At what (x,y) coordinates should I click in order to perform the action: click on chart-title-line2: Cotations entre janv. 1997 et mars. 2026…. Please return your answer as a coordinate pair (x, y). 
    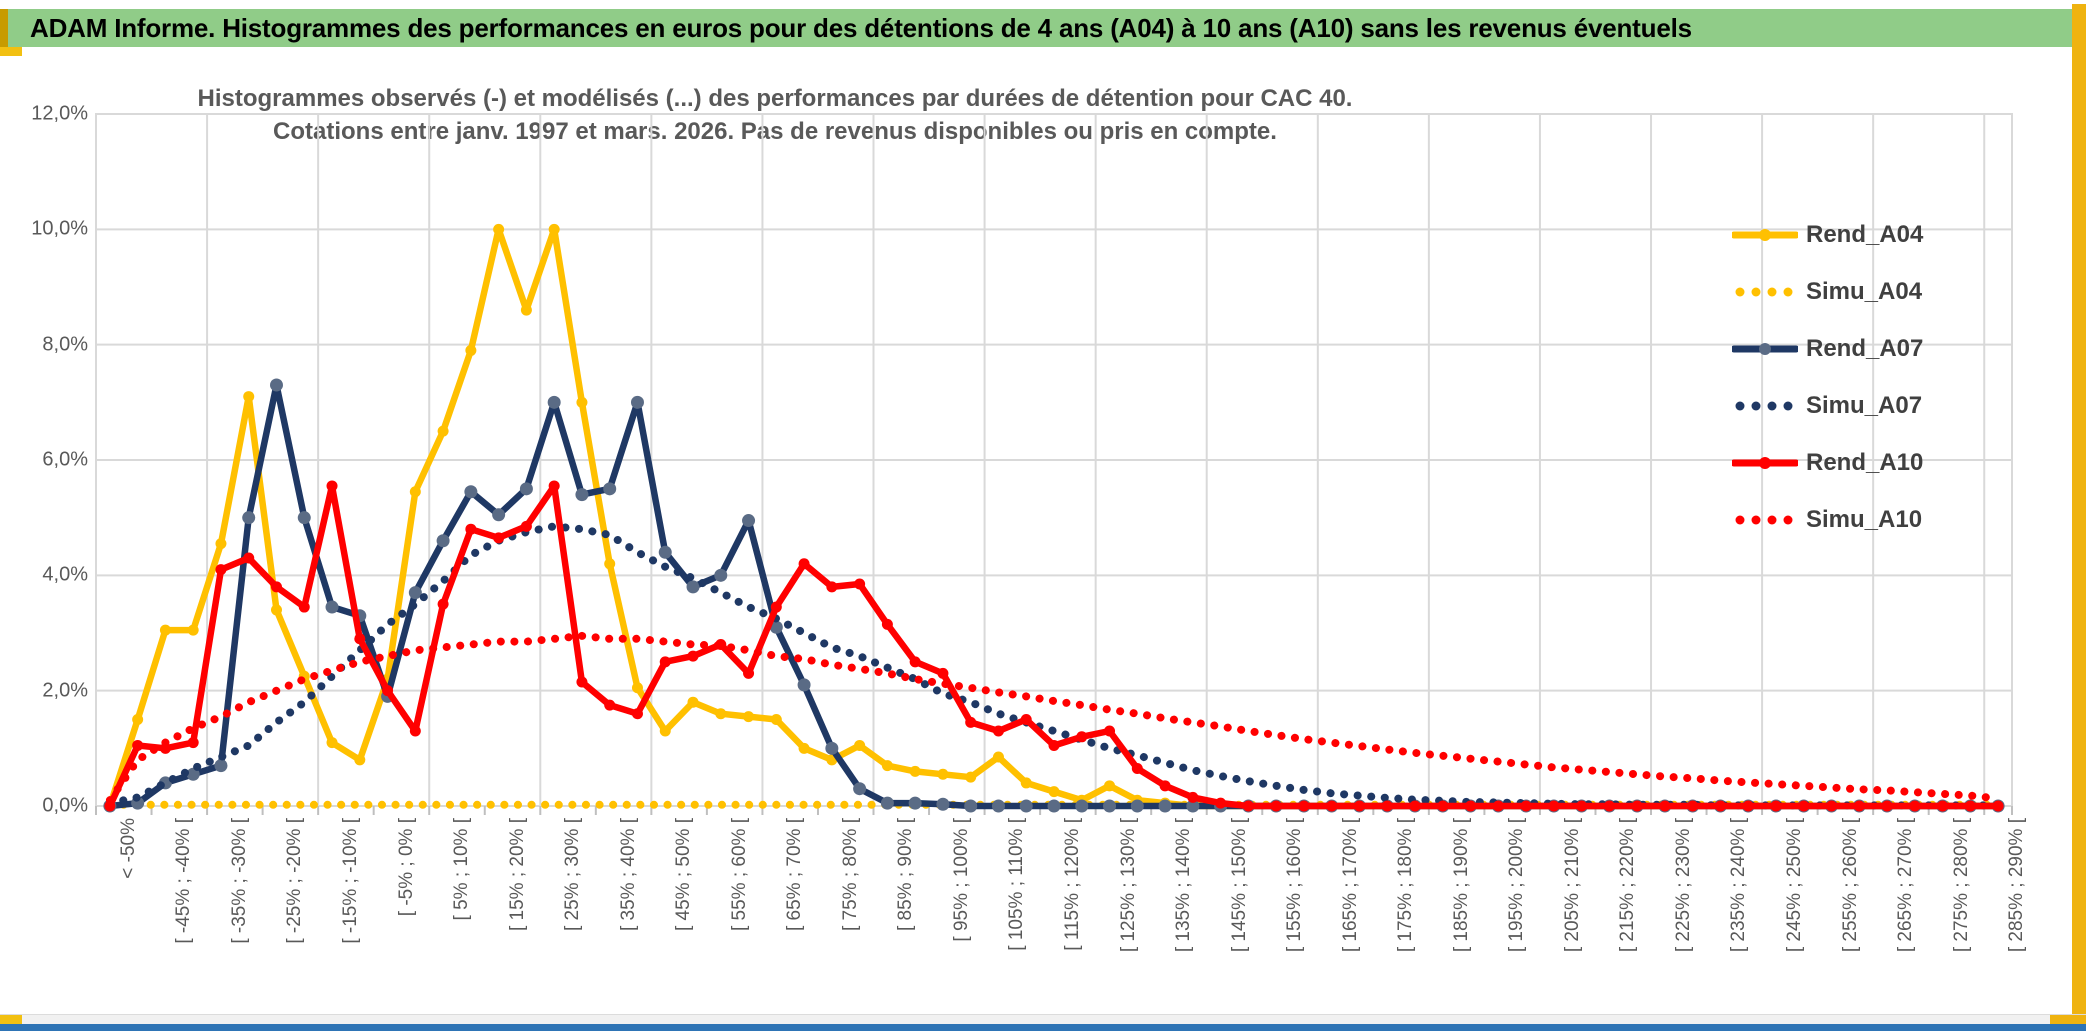
    Looking at the image, I should click on (775, 131).